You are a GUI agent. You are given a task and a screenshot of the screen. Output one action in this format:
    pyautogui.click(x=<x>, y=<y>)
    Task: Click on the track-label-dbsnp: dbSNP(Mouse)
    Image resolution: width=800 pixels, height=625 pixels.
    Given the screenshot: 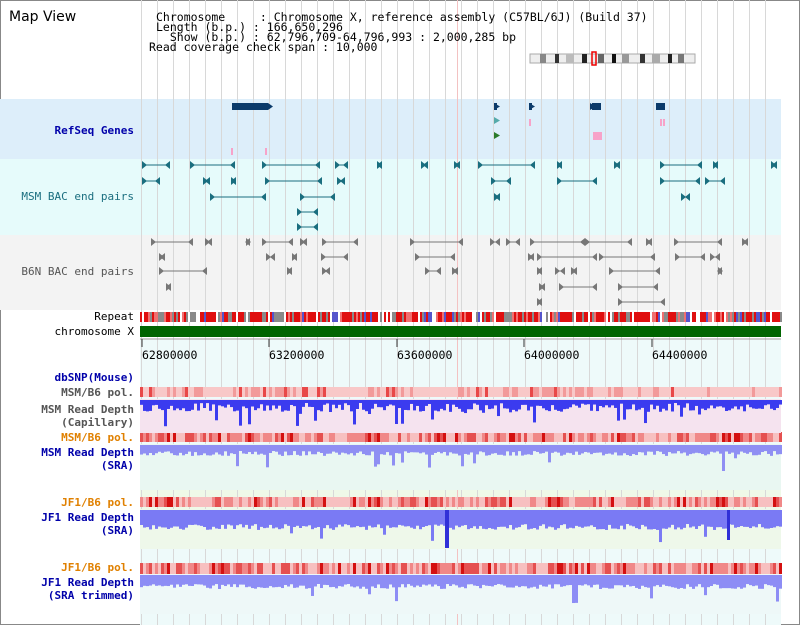 What is the action you would take?
    pyautogui.click(x=94, y=377)
    